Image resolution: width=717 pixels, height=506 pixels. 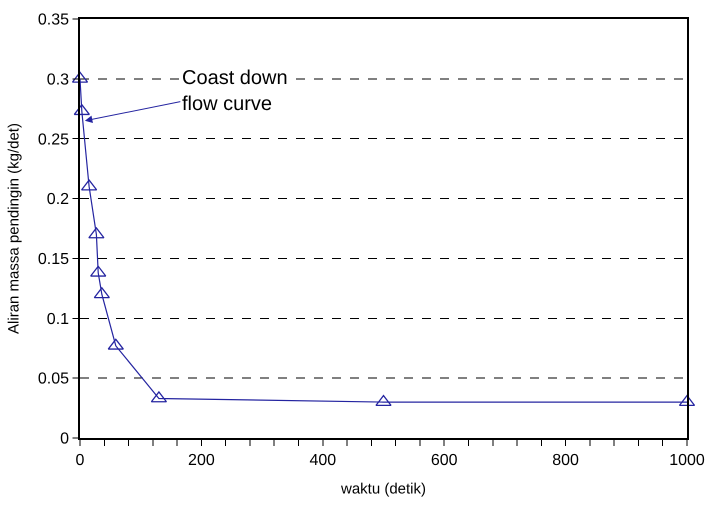 I want to click on y-tick-label: 0.3, so click(x=58, y=79).